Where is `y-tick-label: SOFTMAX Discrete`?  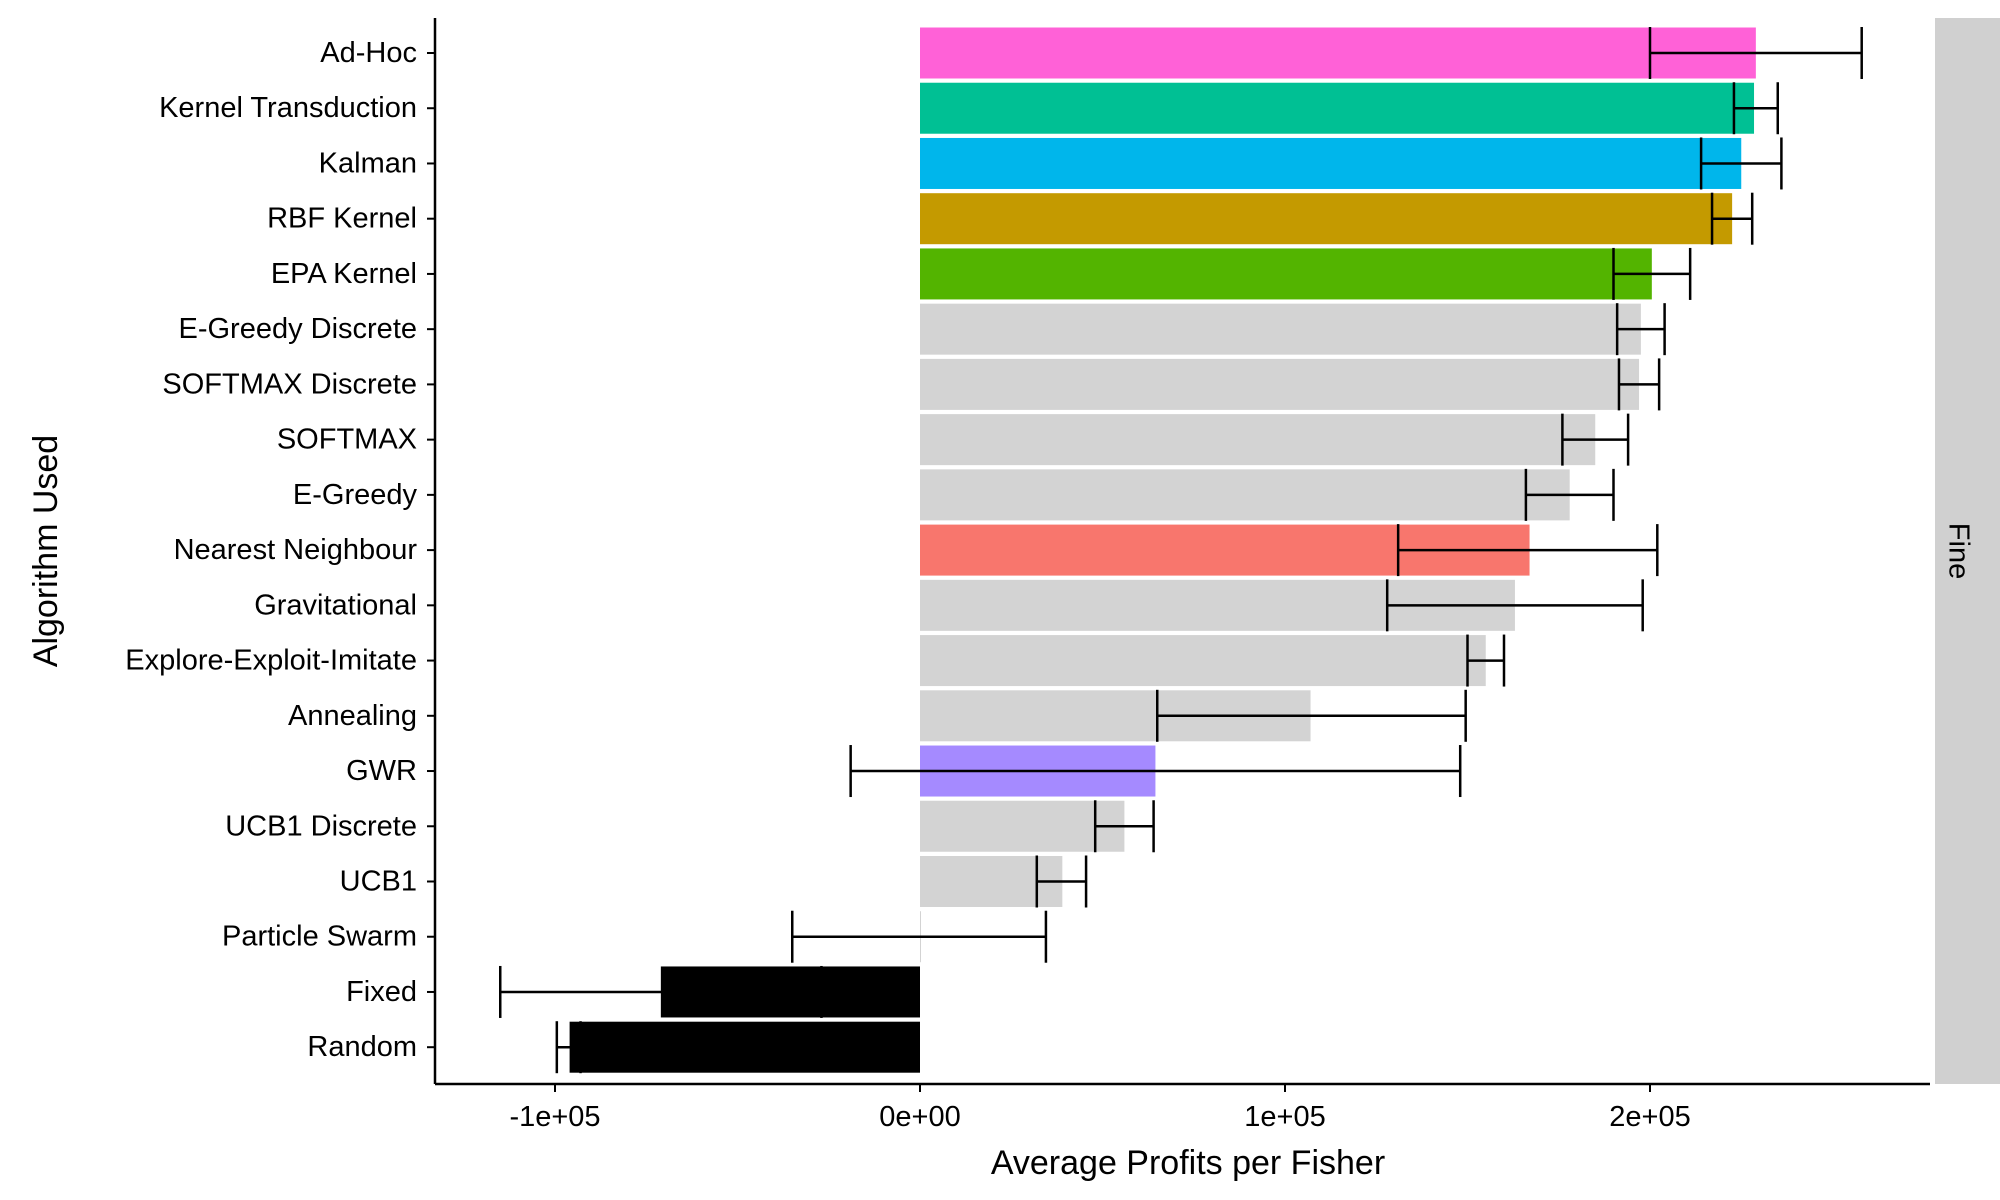 y-tick-label: SOFTMAX Discrete is located at coordinates (289, 384).